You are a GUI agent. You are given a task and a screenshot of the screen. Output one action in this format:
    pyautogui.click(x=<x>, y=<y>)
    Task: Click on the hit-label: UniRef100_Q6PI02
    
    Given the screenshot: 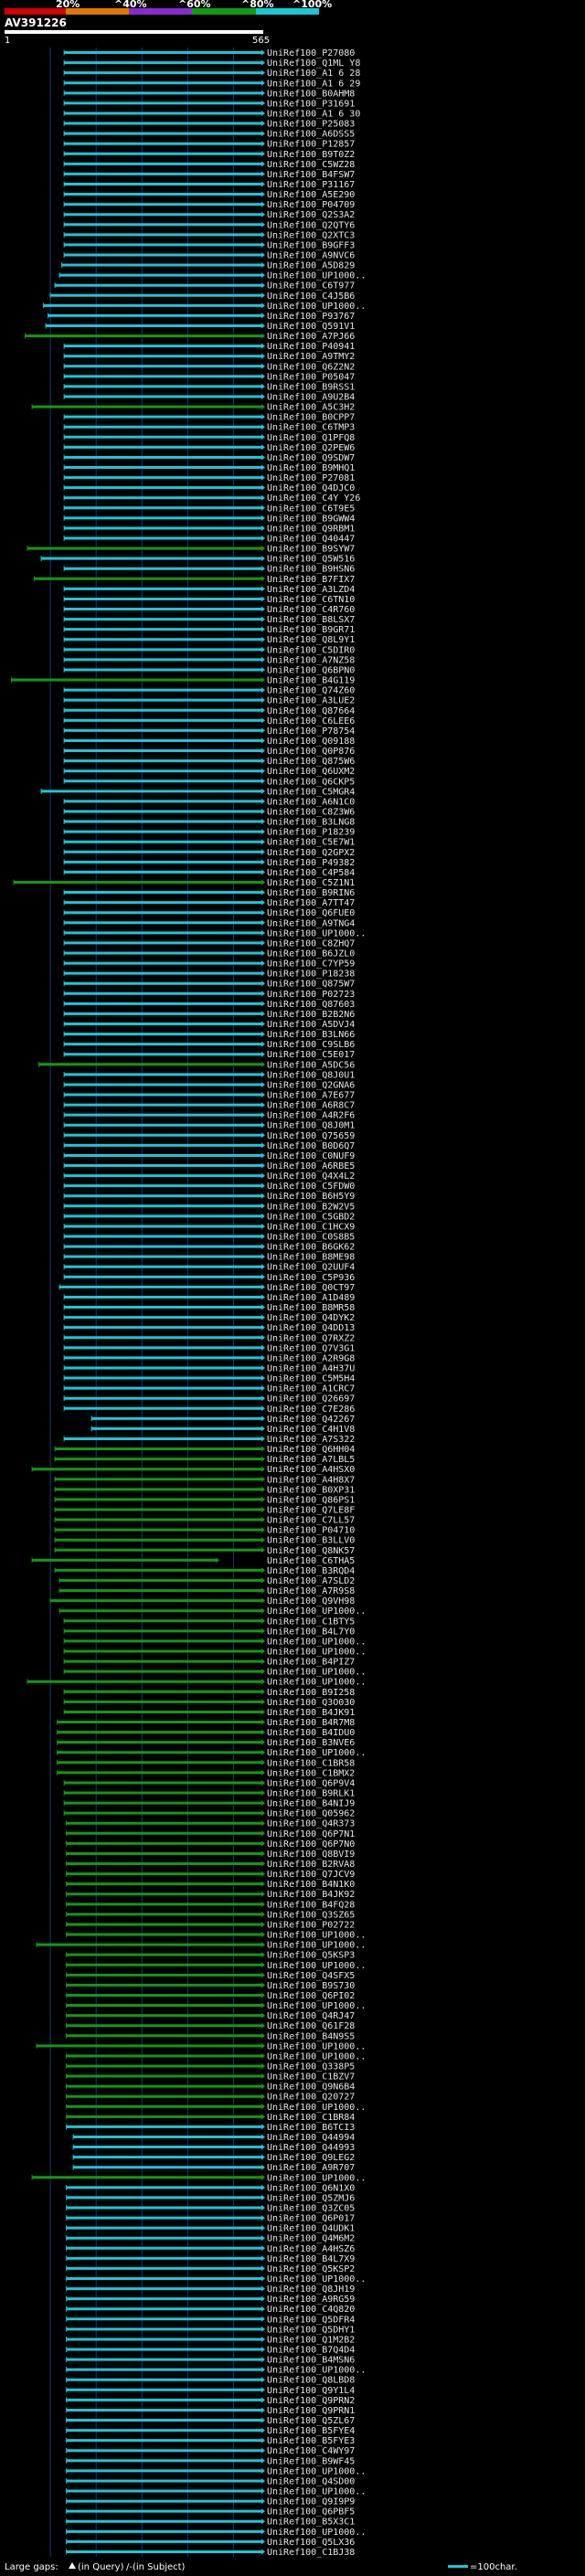 What is the action you would take?
    pyautogui.click(x=311, y=1996)
    